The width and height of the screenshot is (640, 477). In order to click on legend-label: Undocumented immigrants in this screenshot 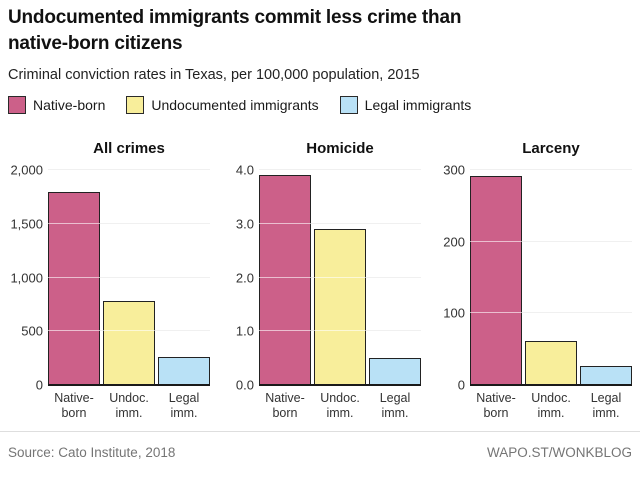, I will do `click(235, 105)`.